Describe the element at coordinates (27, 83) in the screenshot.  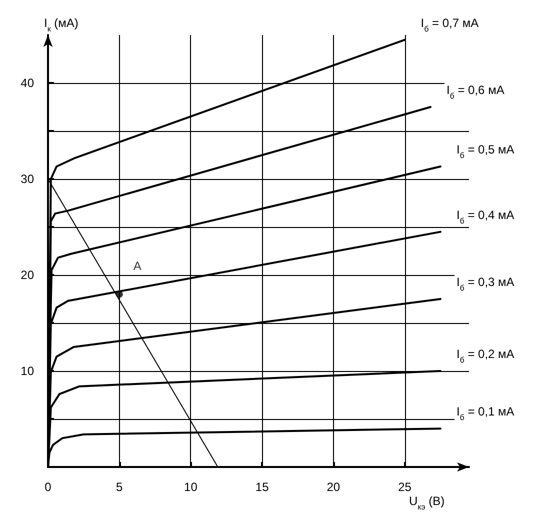
I see `y-tick-label: 40` at that location.